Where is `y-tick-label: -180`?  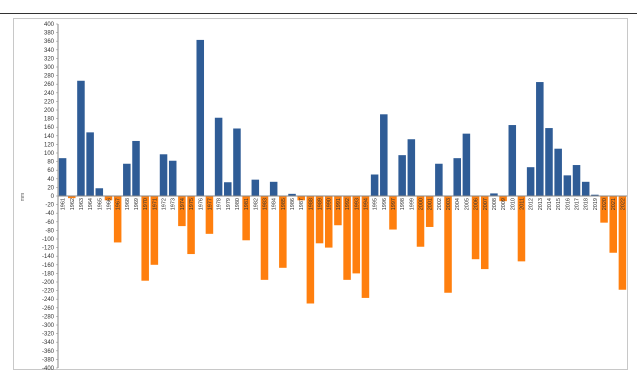 y-tick-label: -180 is located at coordinates (48, 274).